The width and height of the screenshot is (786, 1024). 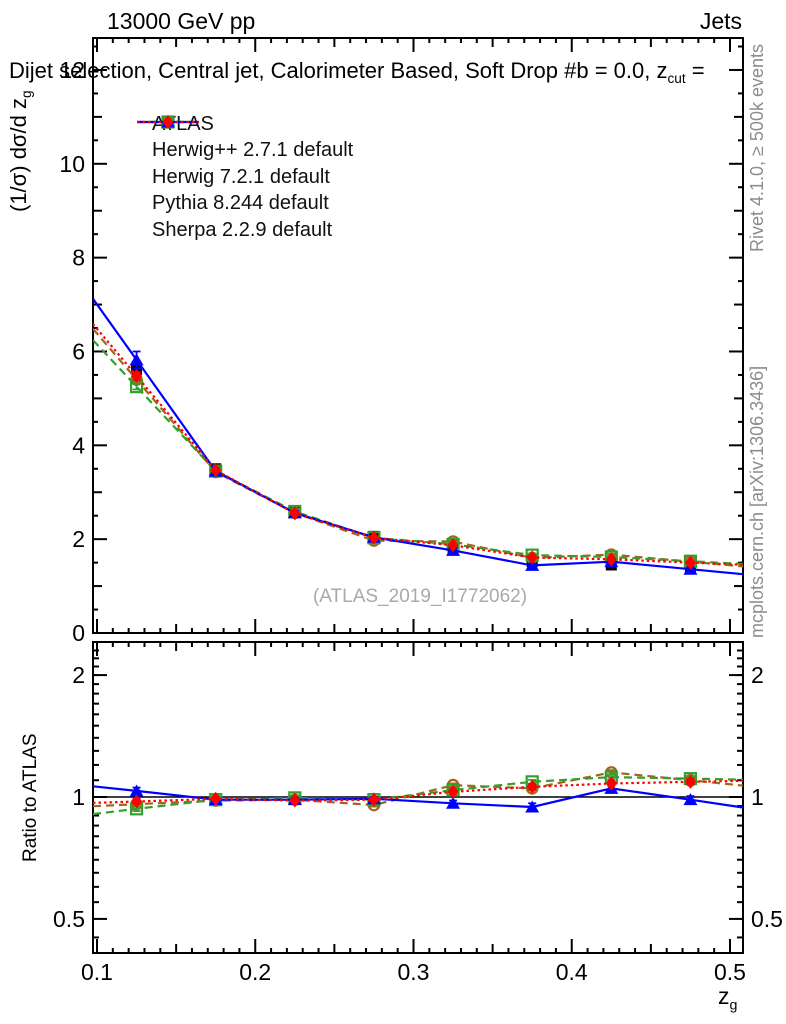 What do you see at coordinates (572, 972) in the screenshot?
I see `x-tick-label: 0.4` at bounding box center [572, 972].